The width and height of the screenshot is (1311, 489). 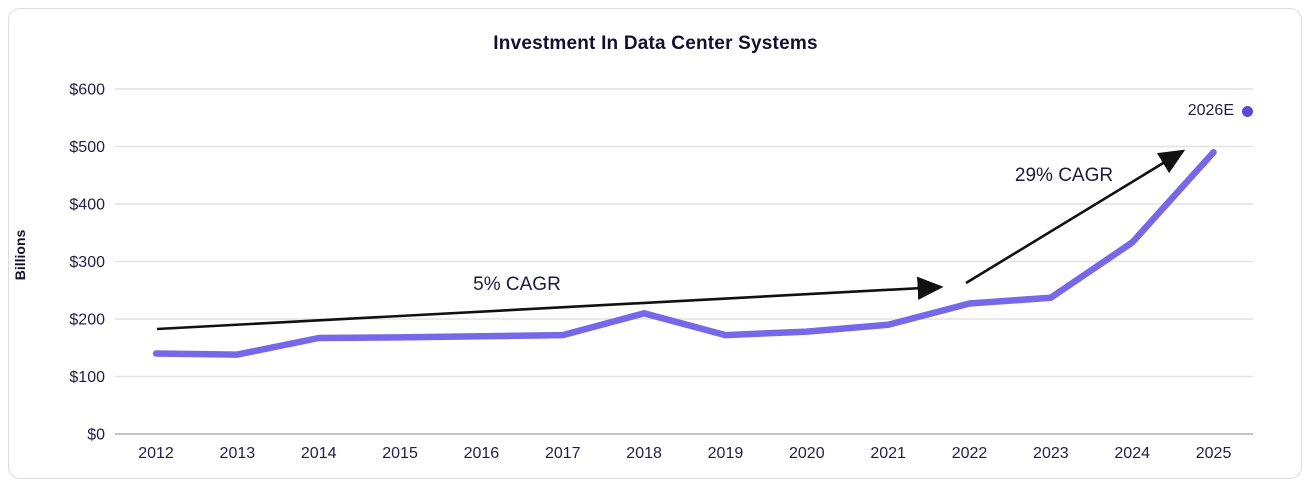 I want to click on annotation-label: 5% CAGR, so click(x=517, y=284).